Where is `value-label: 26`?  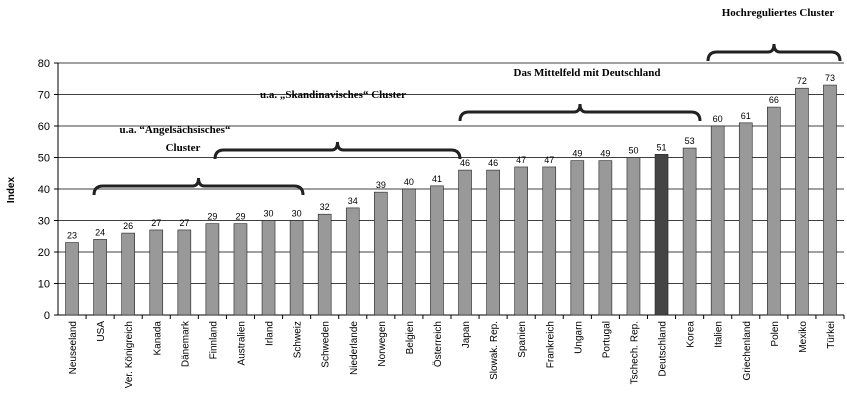 value-label: 26 is located at coordinates (128, 226).